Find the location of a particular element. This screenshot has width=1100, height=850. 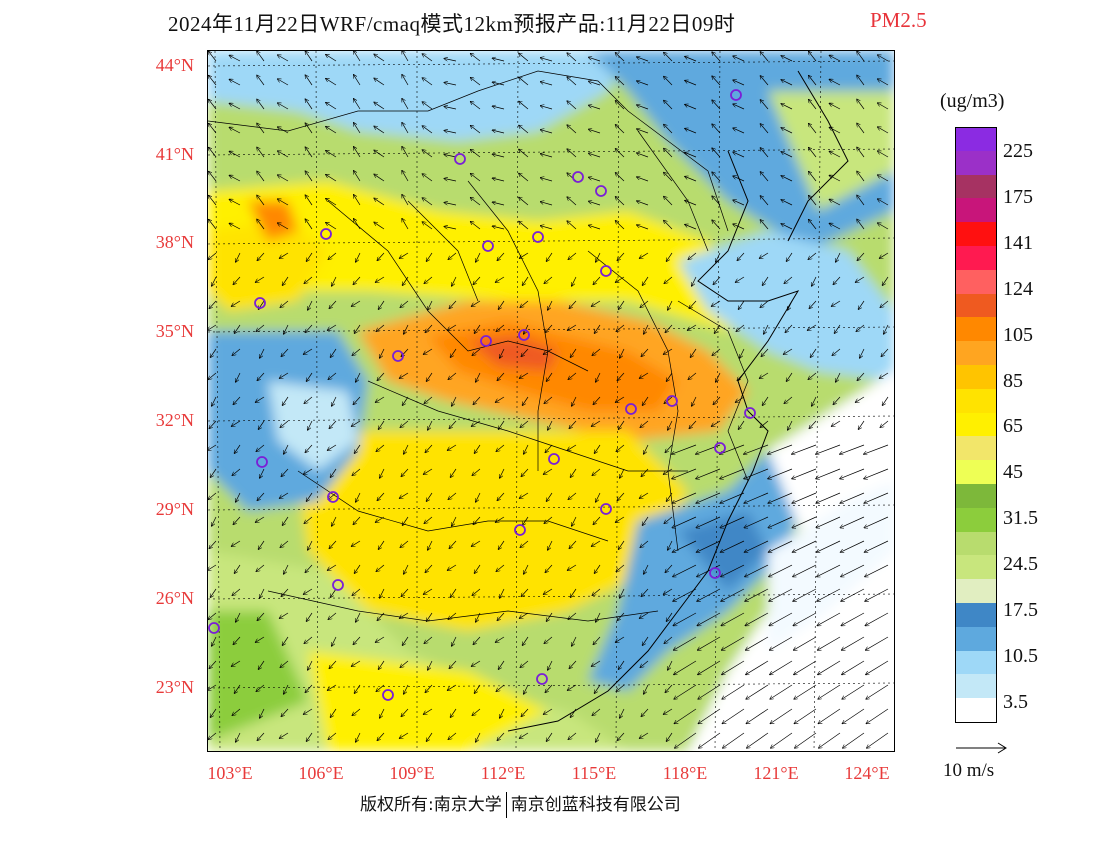

colorbar-label: 124 is located at coordinates (1018, 289).